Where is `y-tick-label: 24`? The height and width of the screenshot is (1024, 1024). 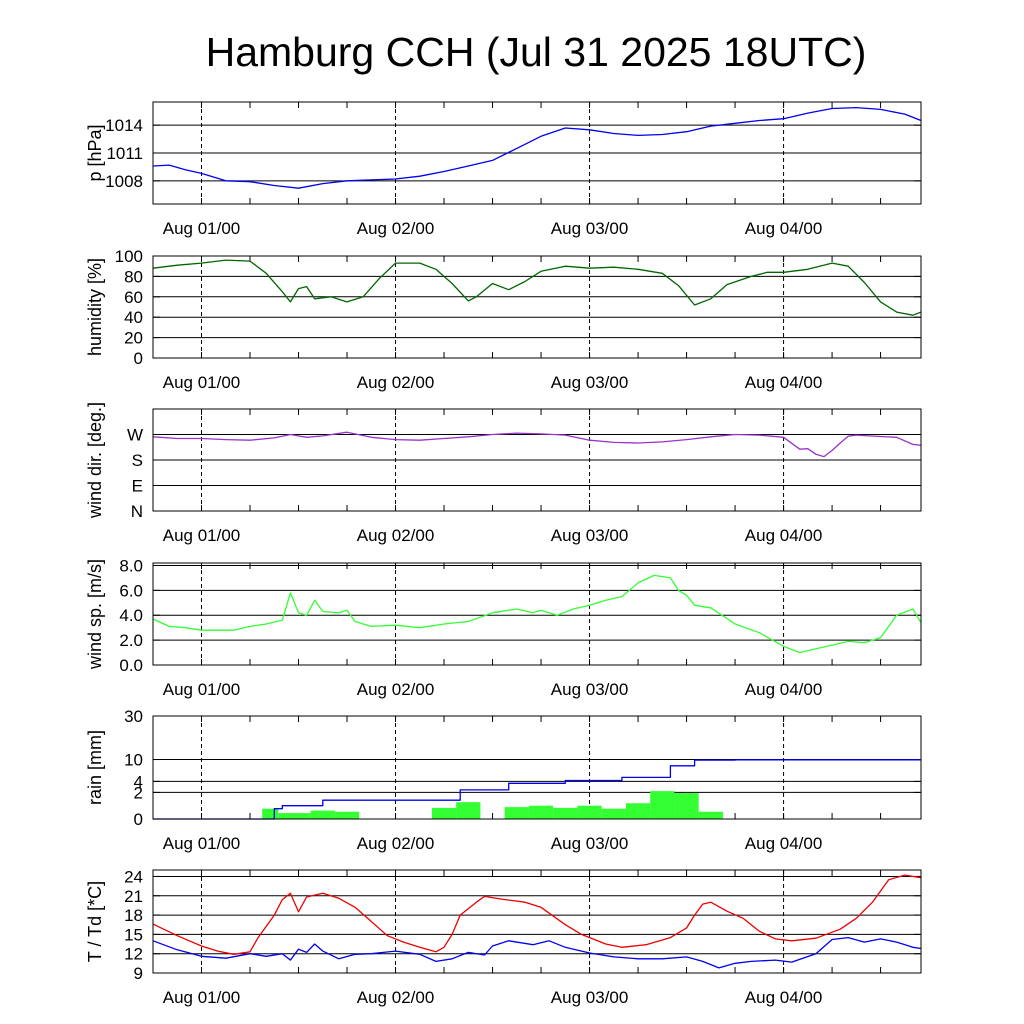
y-tick-label: 24 is located at coordinates (133, 876).